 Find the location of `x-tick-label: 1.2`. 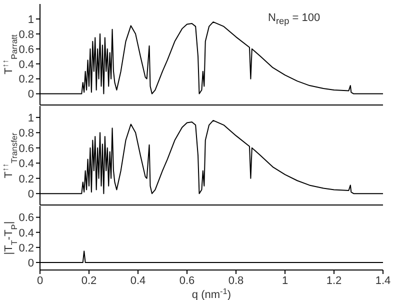

x-tick-label: 1.2 is located at coordinates (334, 280).